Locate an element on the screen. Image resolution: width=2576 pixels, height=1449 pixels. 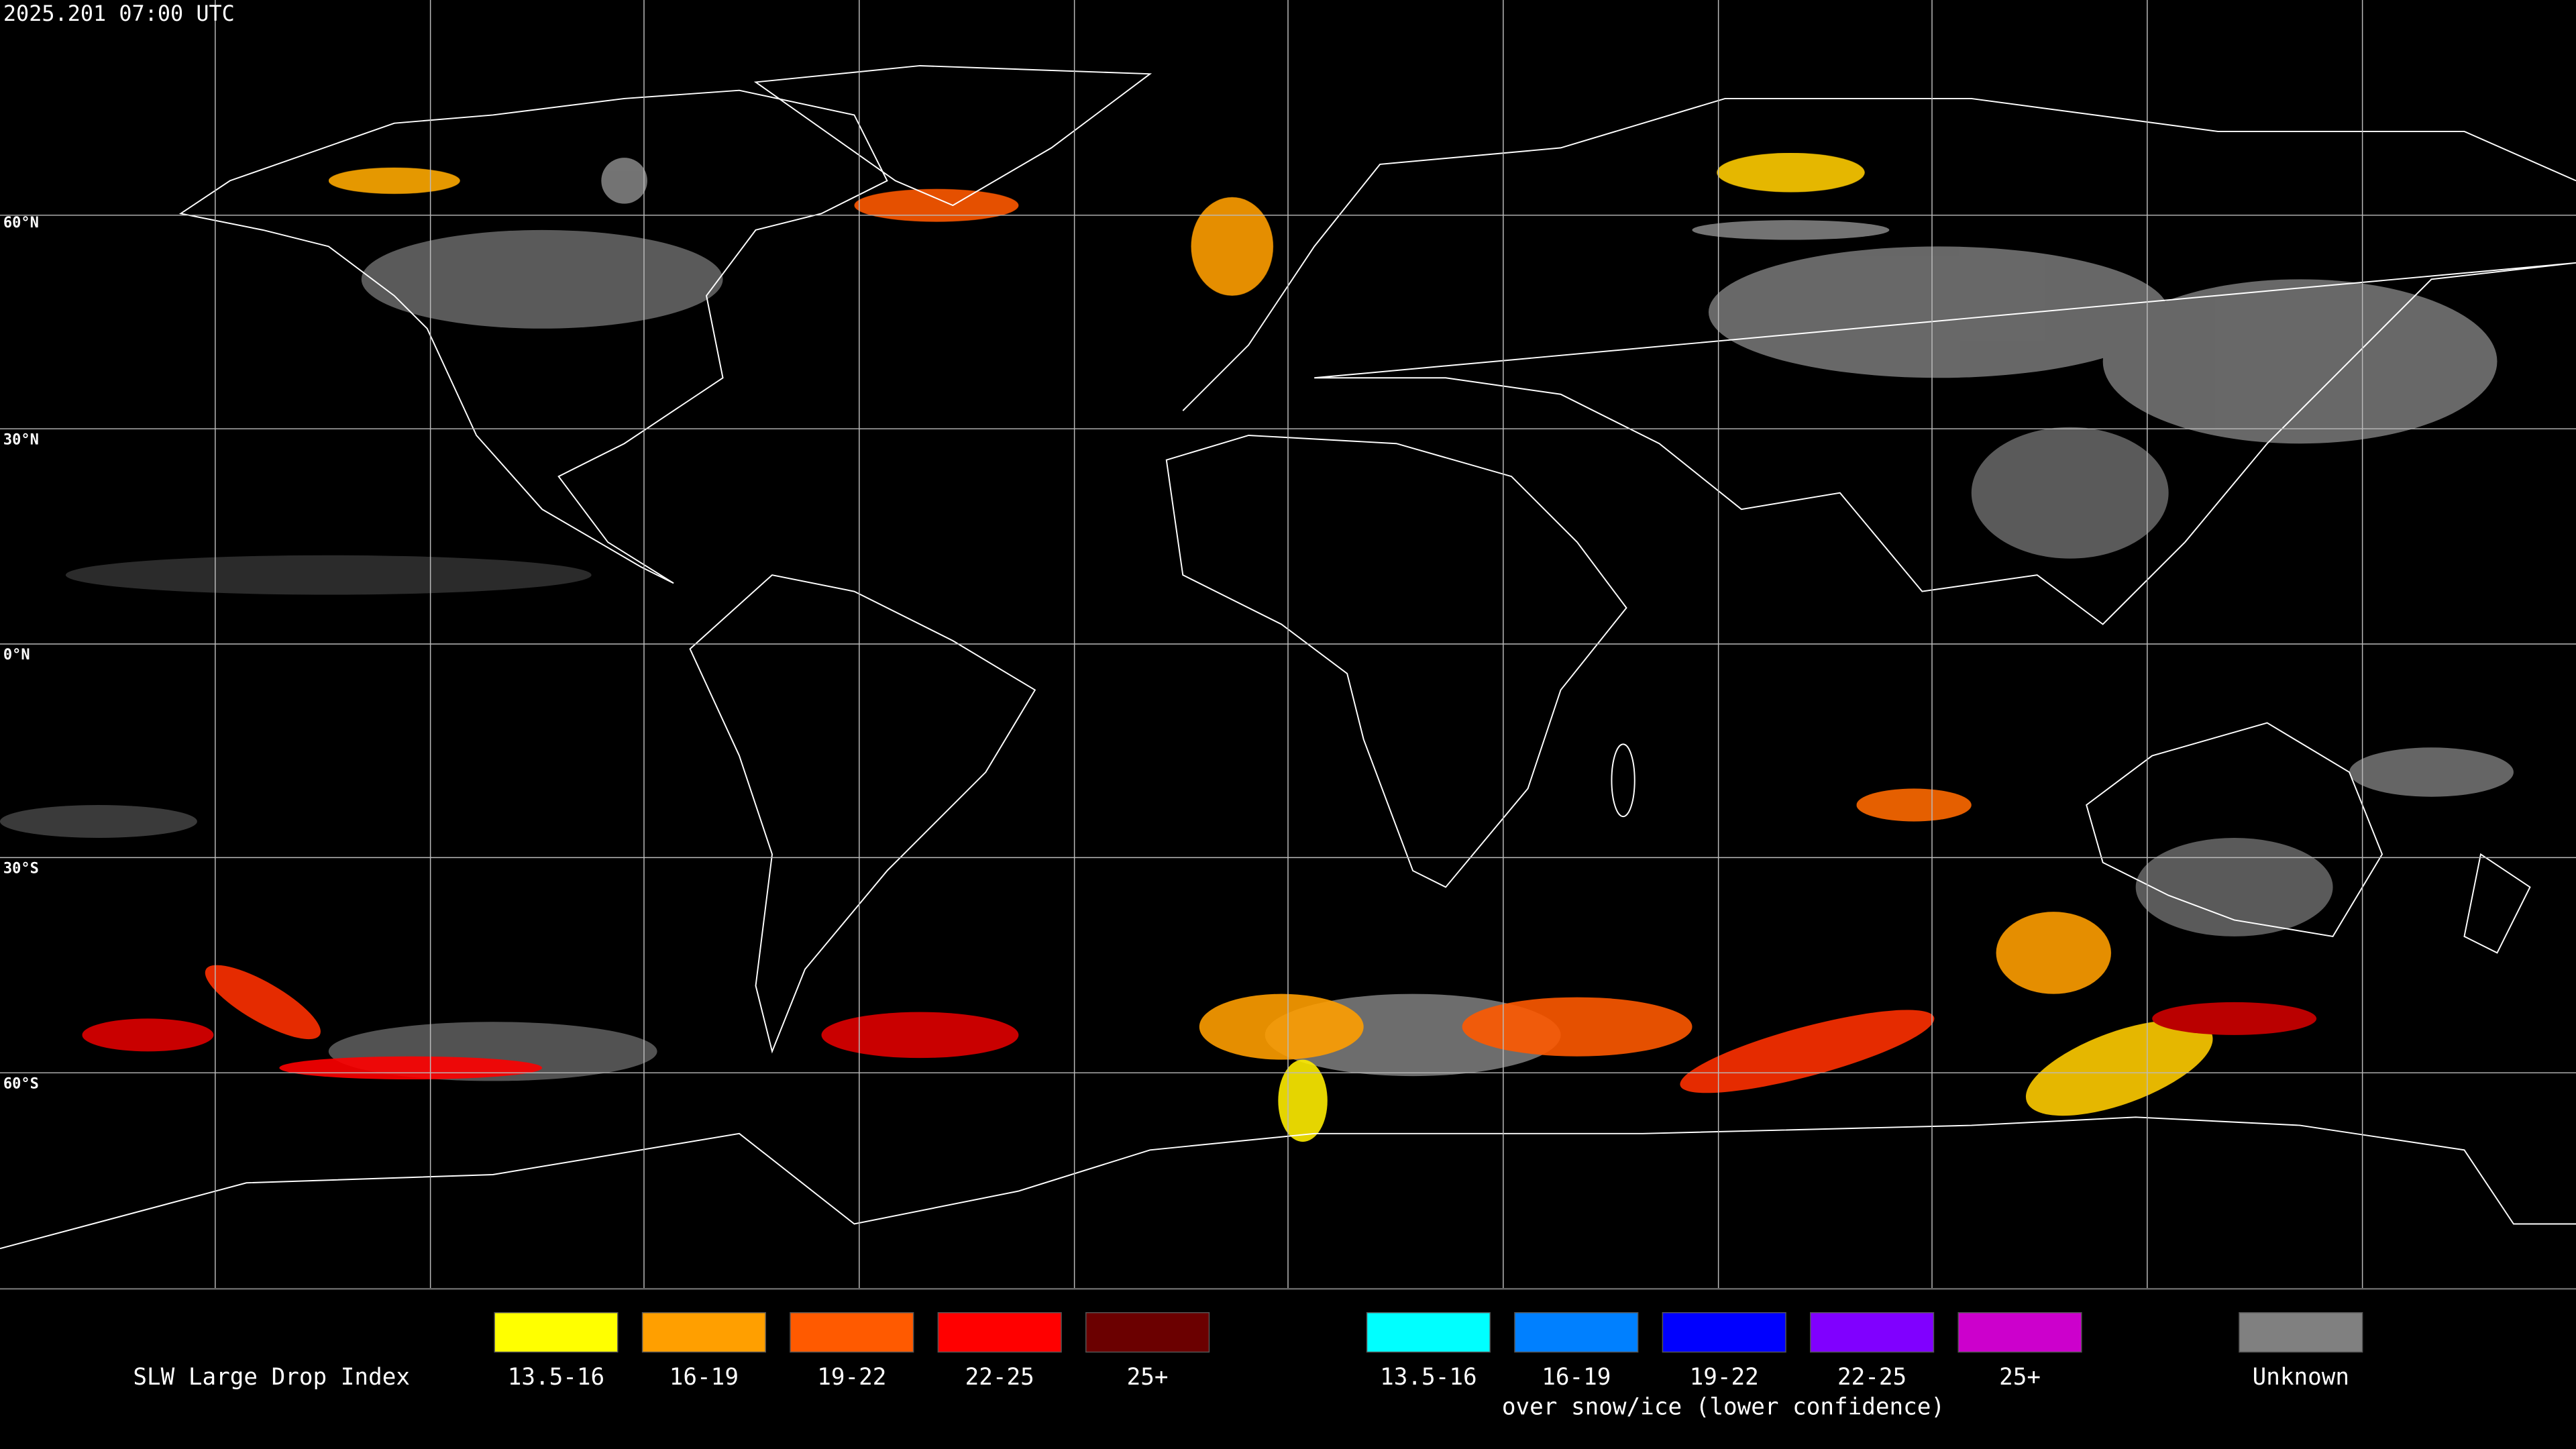
latitude-label: 60°S is located at coordinates (21, 1083).